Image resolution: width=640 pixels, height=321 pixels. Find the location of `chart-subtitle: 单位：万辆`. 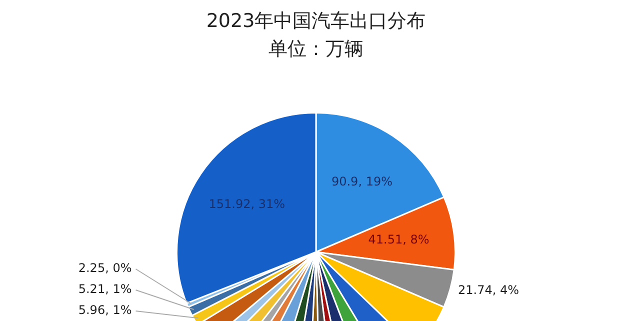

chart-subtitle: 单位：万辆 is located at coordinates (316, 49).